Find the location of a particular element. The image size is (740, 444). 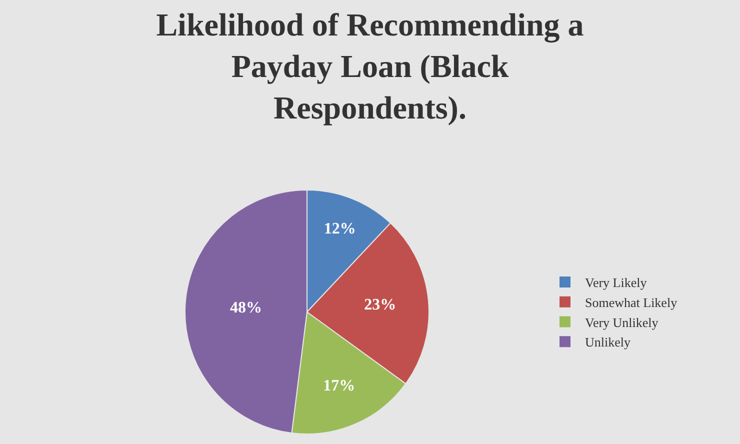

data-label: 12% is located at coordinates (340, 229).